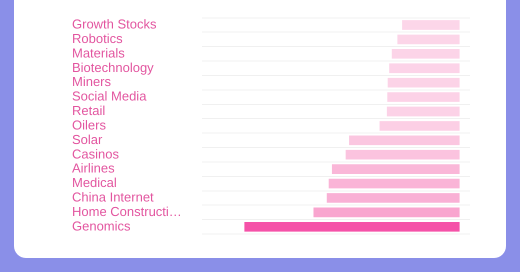 The image size is (520, 272). I want to click on y-tick-label: Medical, so click(94, 182).